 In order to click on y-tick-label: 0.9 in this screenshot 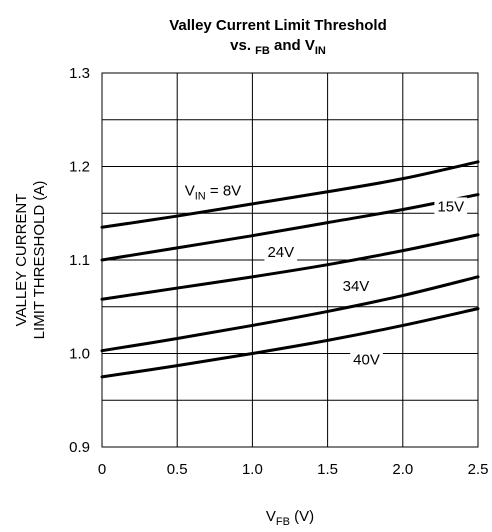, I will do `click(79, 447)`.